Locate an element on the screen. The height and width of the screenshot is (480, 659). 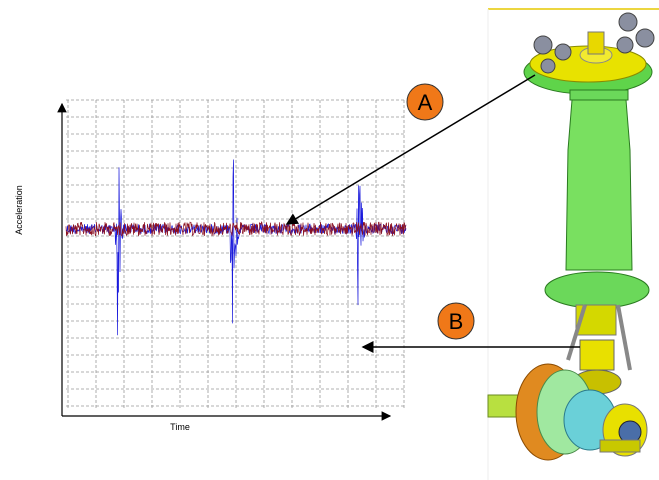
x-axis-label: Time is located at coordinates (180, 427).